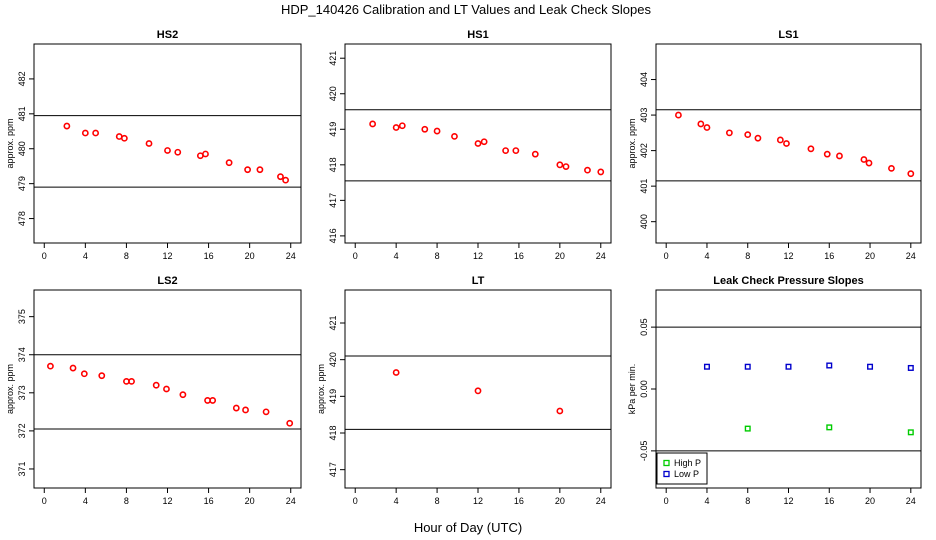 The image size is (936, 540). Describe the element at coordinates (644, 221) in the screenshot. I see `y-tick-label: 400` at that location.